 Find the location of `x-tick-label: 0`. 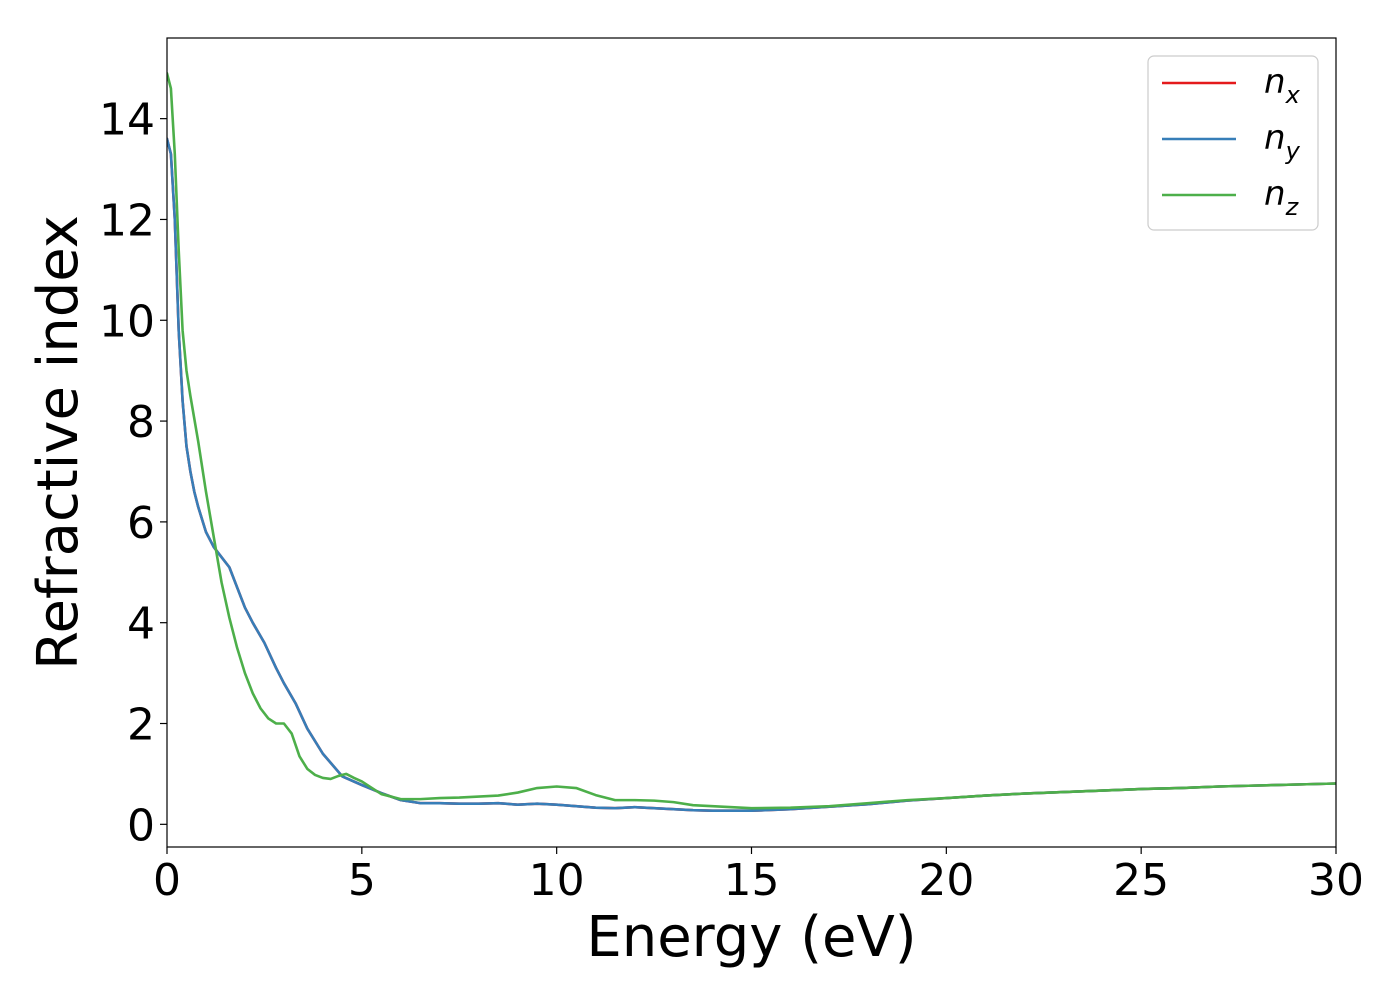

x-tick-label: 0 is located at coordinates (167, 880).